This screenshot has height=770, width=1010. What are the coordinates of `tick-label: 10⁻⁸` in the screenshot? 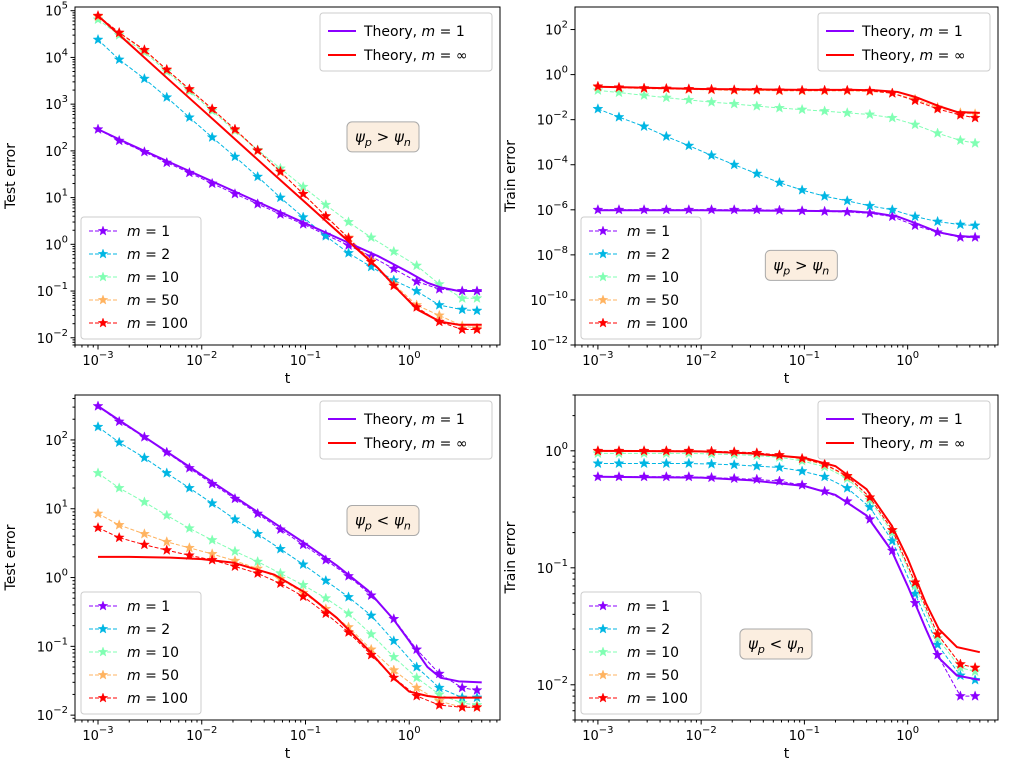 It's located at (552, 254).